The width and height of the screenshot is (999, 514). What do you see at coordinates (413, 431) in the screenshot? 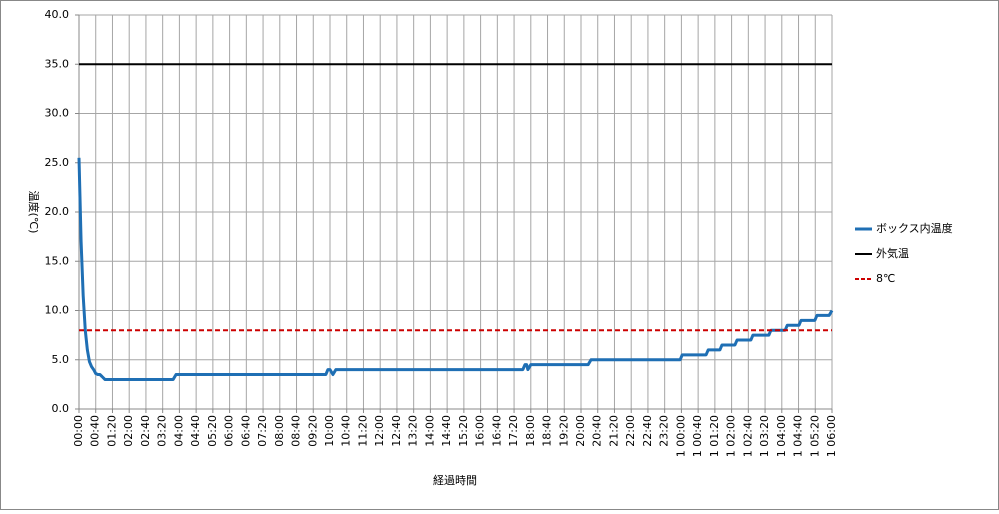
I see `x-tick-label: 13:20` at bounding box center [413, 431].